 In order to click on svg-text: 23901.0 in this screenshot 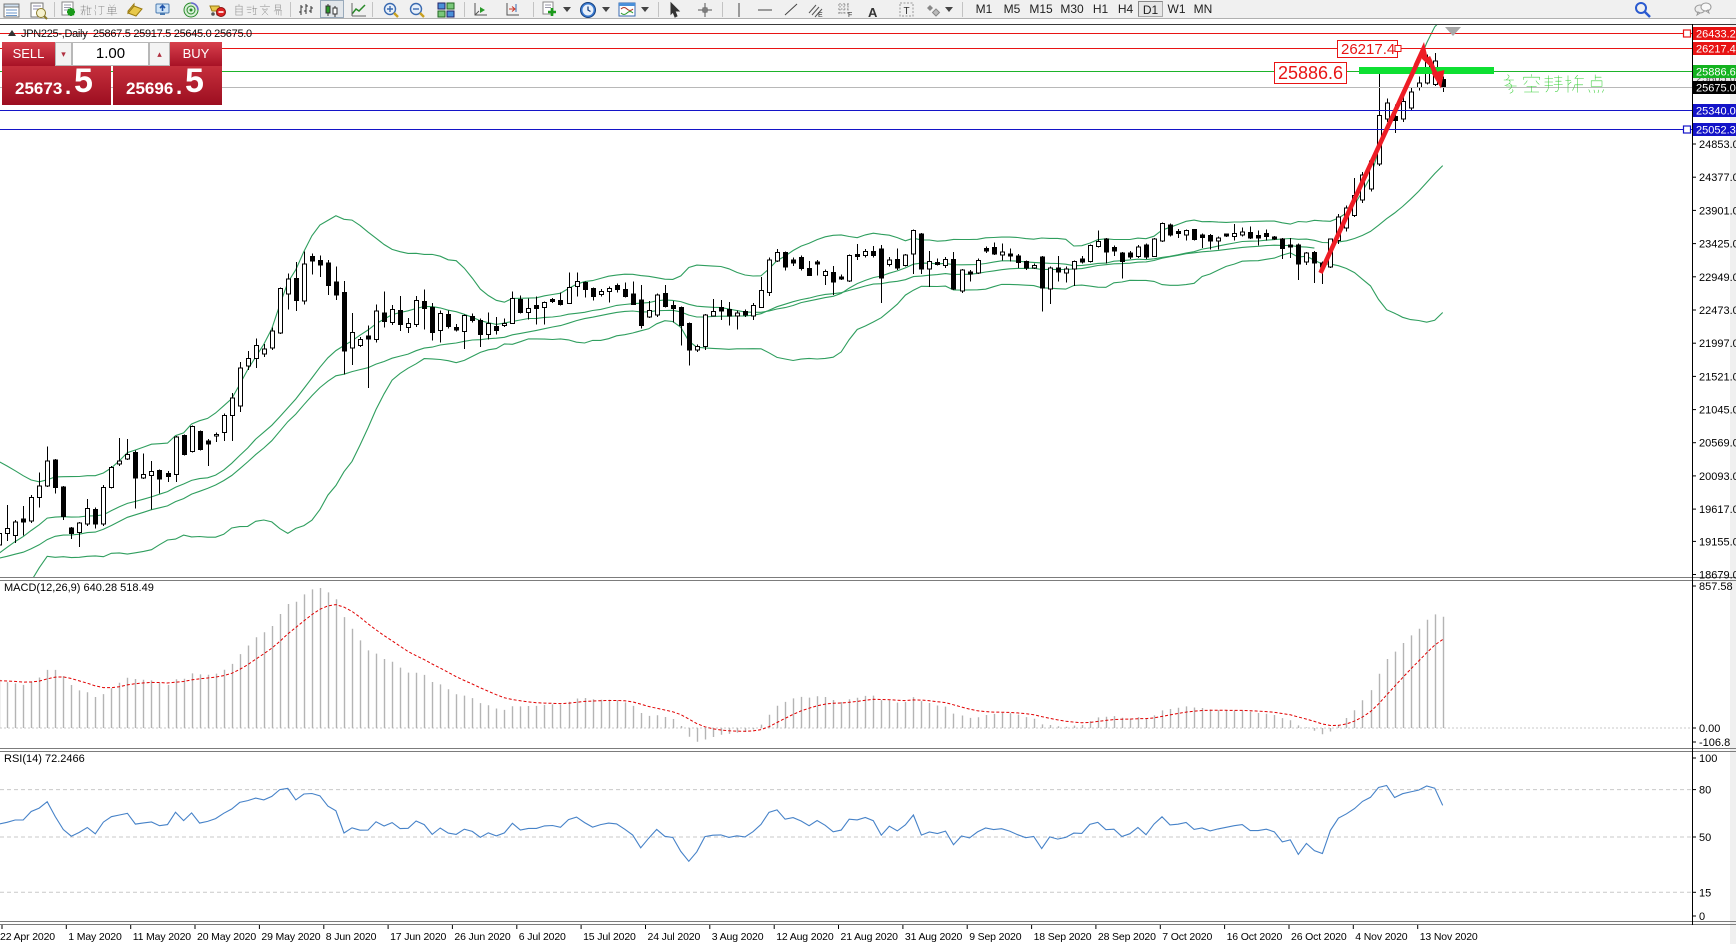, I will do `click(1717, 211)`.